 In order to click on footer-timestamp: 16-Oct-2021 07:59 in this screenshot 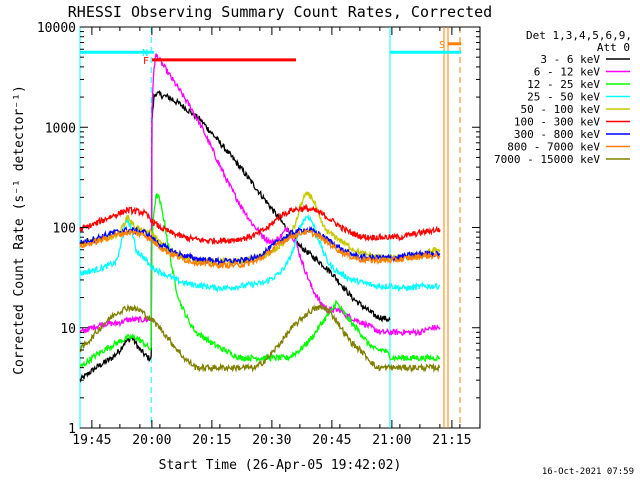, I will do `click(587, 472)`.